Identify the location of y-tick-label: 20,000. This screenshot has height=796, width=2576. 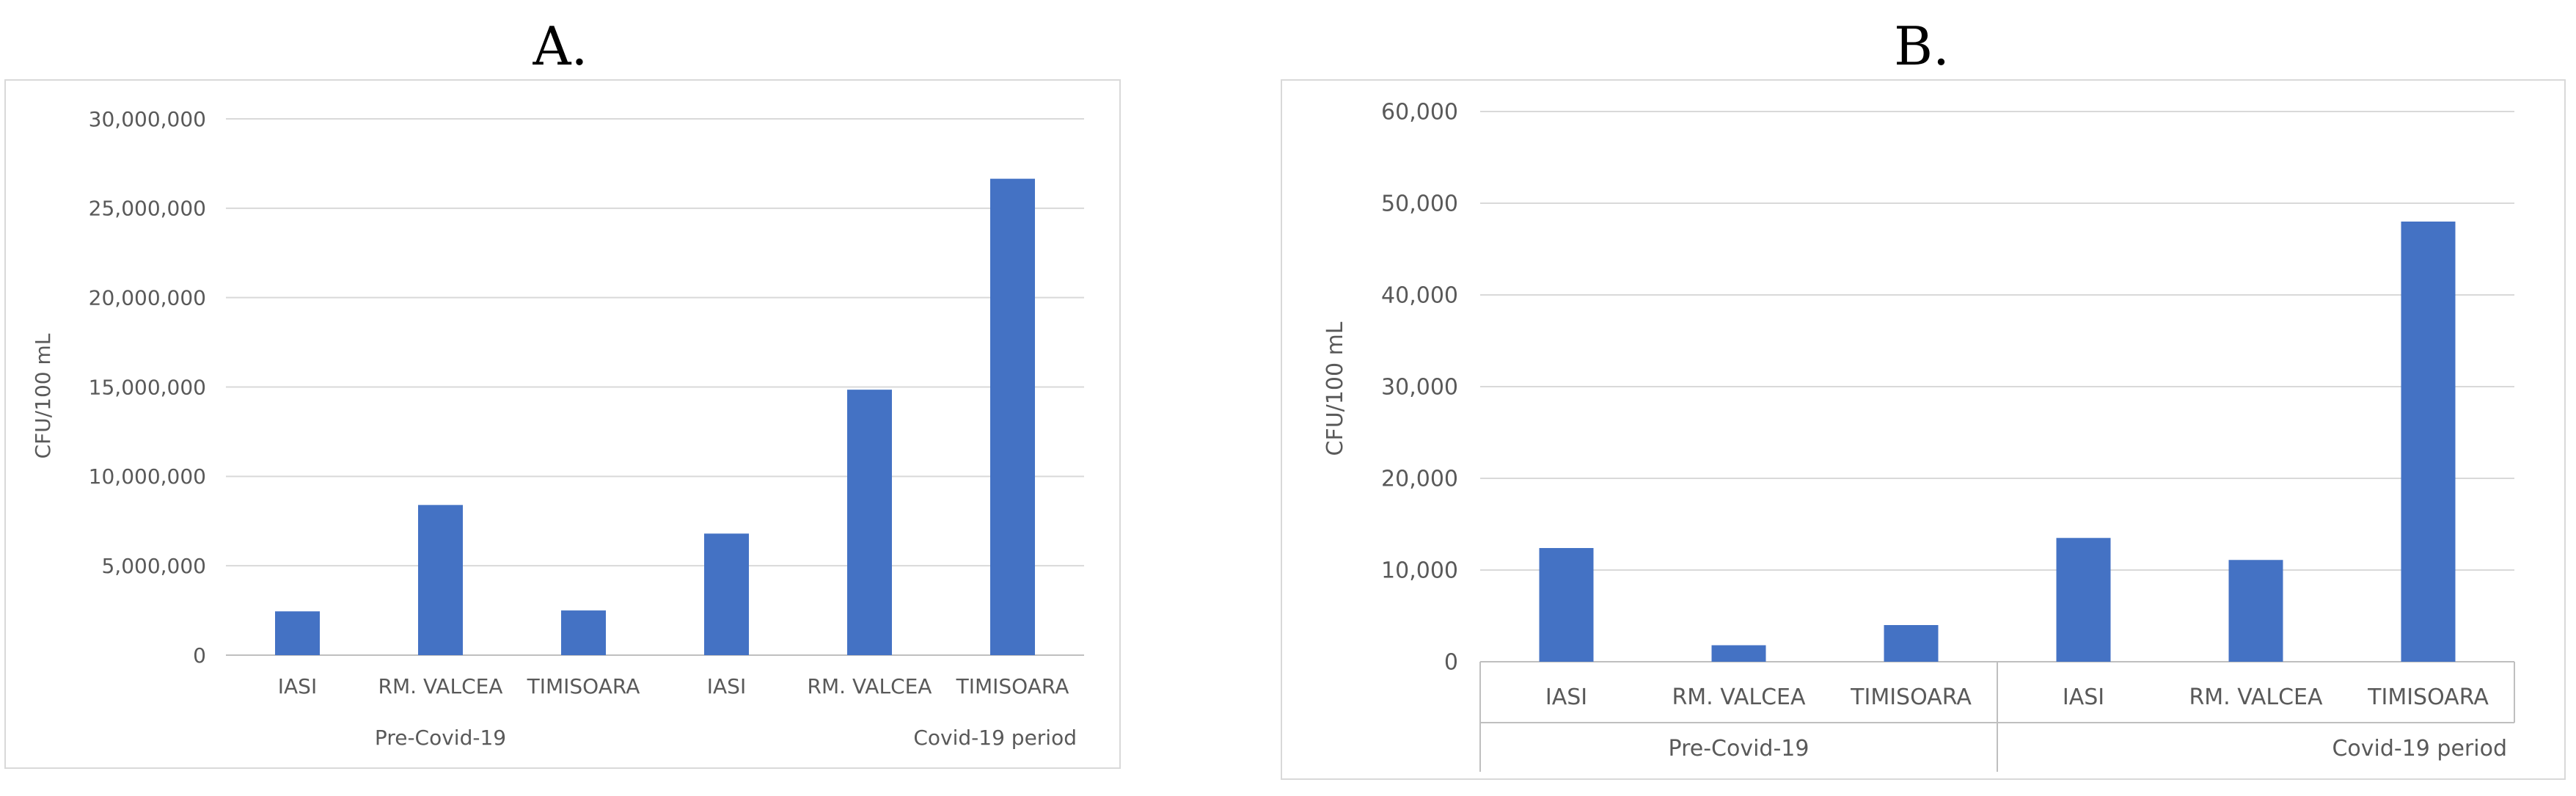
(1419, 479).